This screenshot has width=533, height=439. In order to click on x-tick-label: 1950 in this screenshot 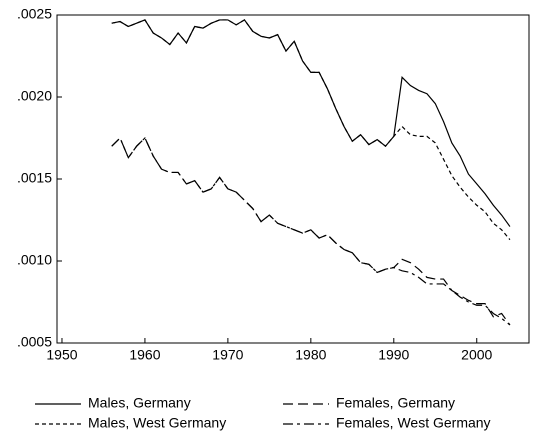, I will do `click(61, 355)`.